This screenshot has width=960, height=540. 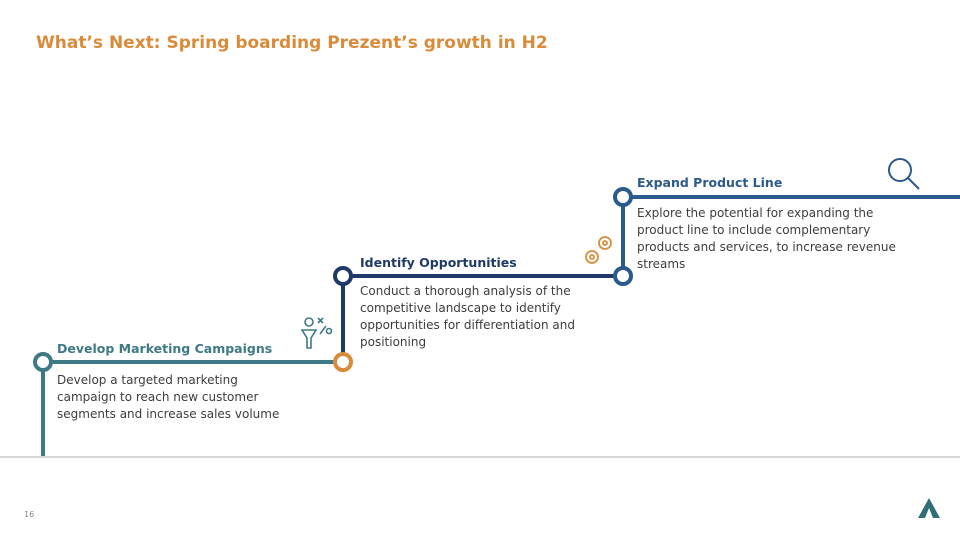 I want to click on step-title: Identify Opportunities, so click(x=438, y=262).